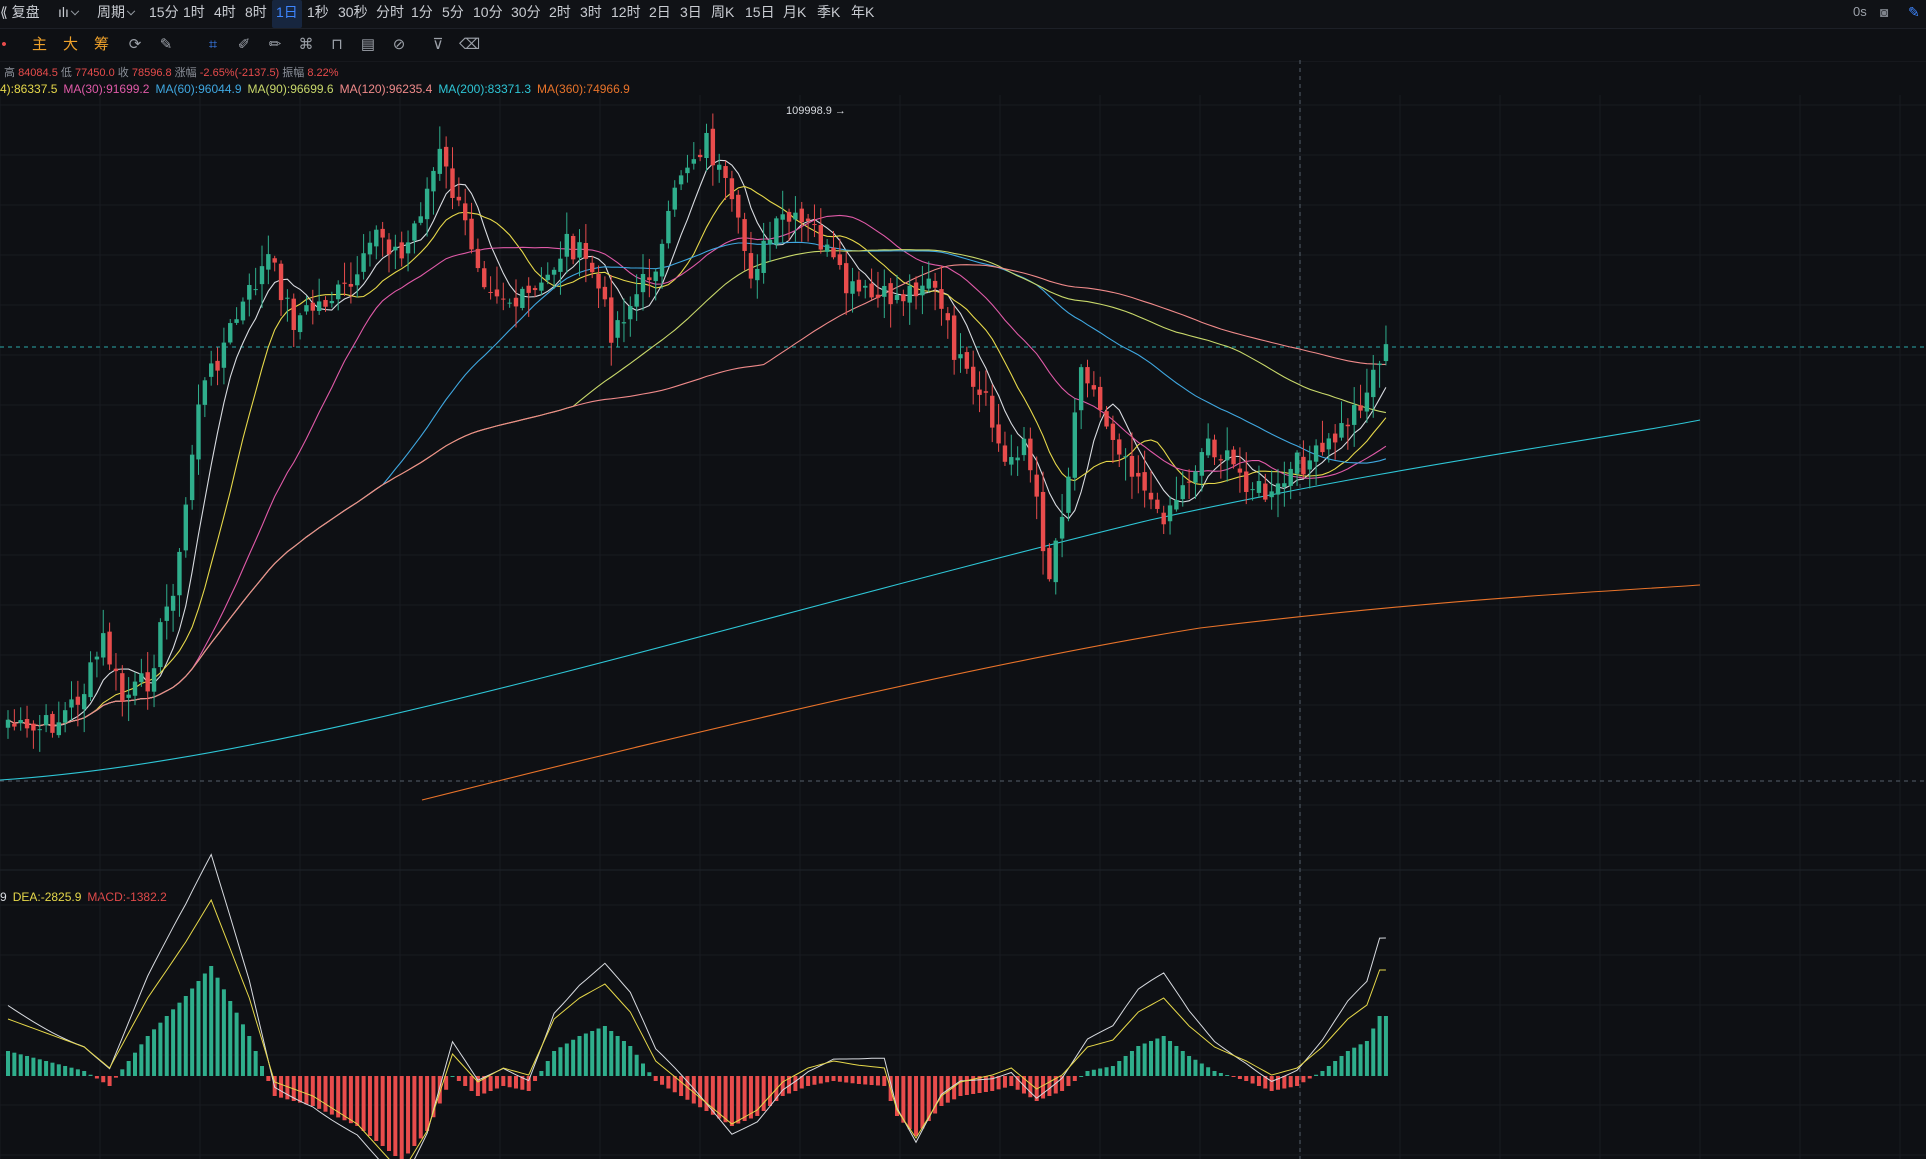  What do you see at coordinates (164, 12) in the screenshot?
I see `interval-tab-15分: 15分` at bounding box center [164, 12].